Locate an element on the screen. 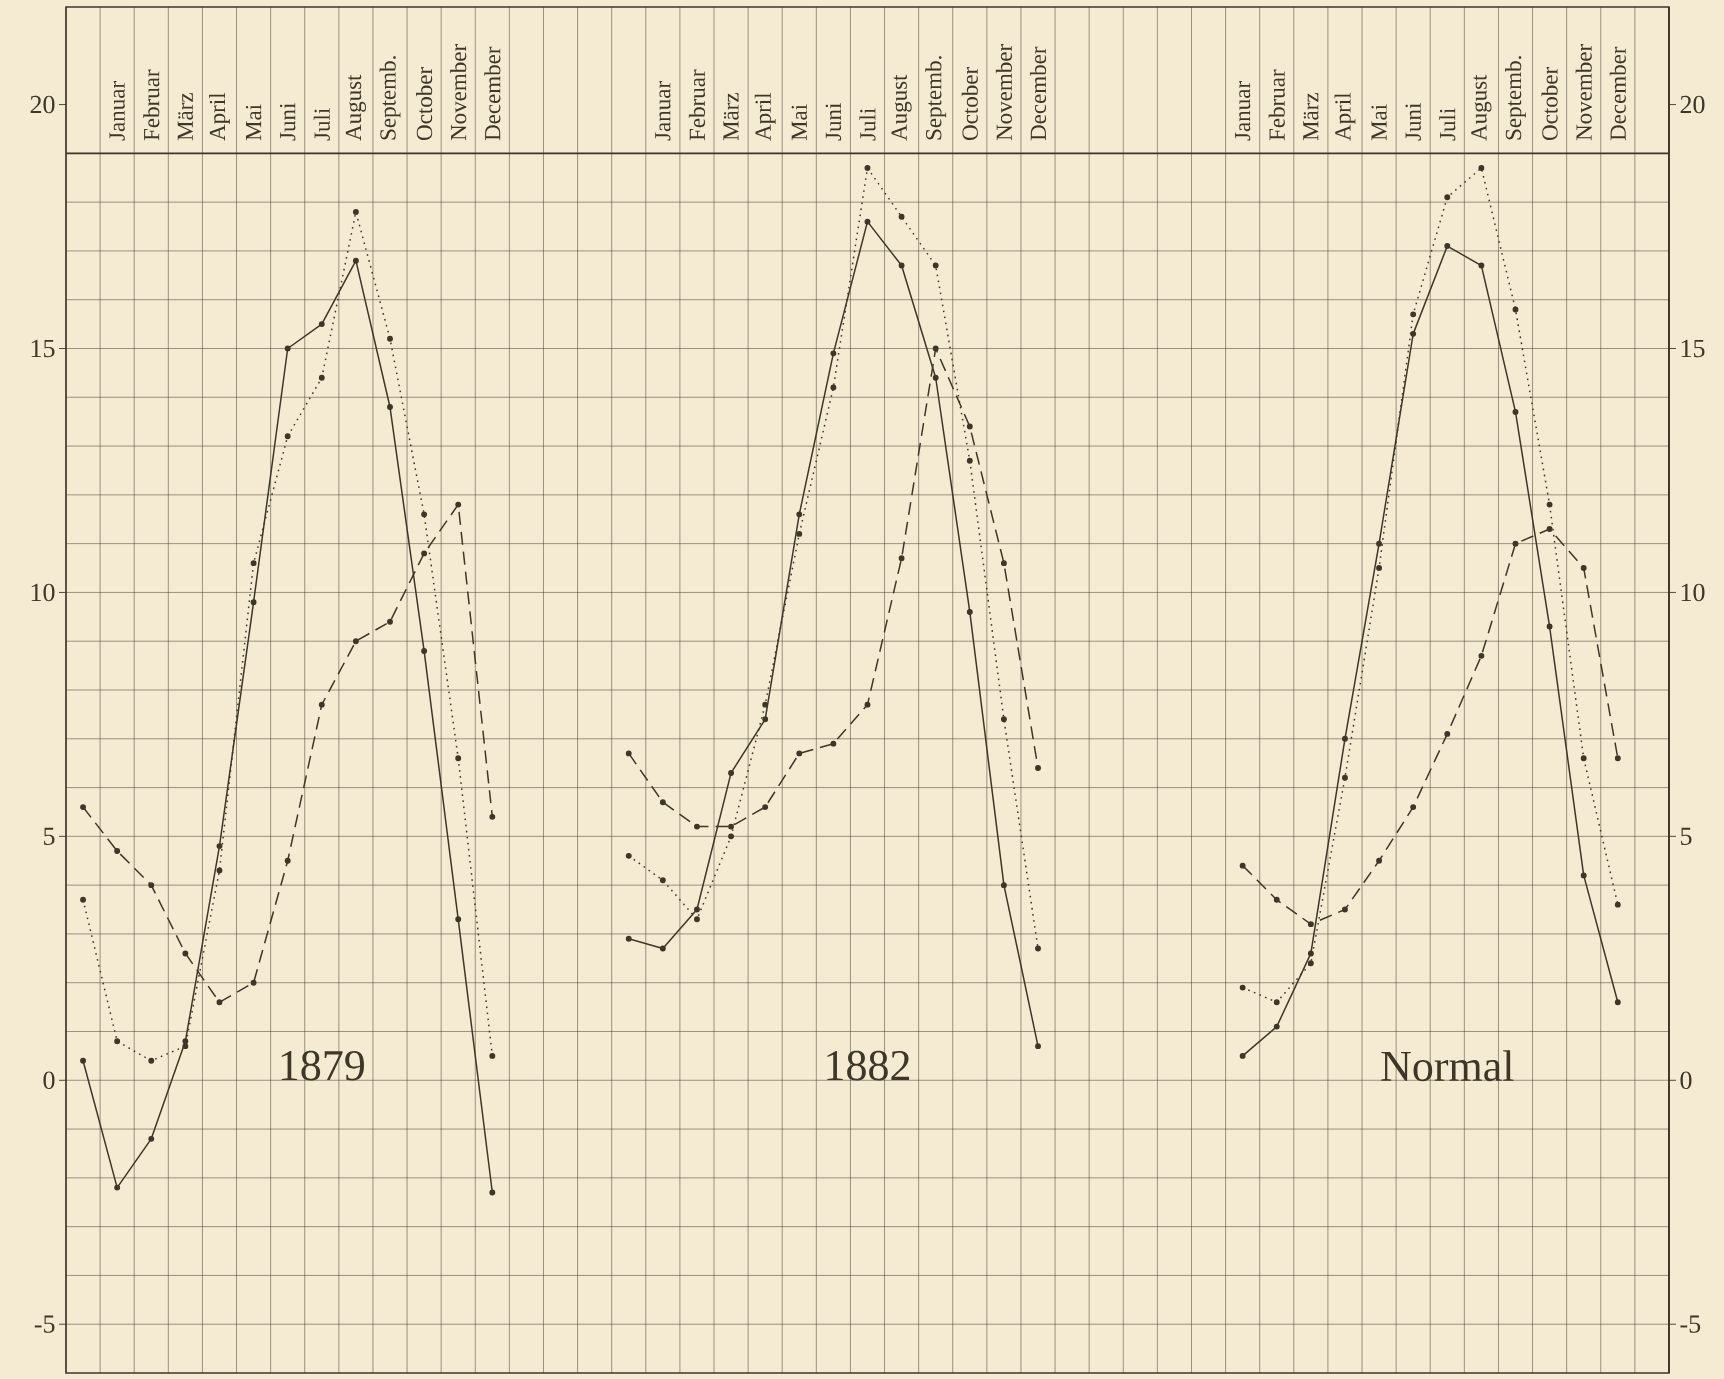 This screenshot has width=1724, height=1379. x-tick-label: Juli is located at coordinates (321, 124).